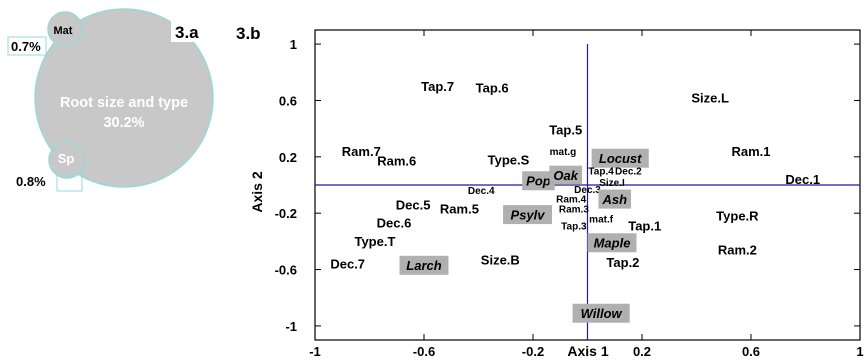 The width and height of the screenshot is (866, 363). I want to click on panel-b-label: 3.b, so click(248, 33).